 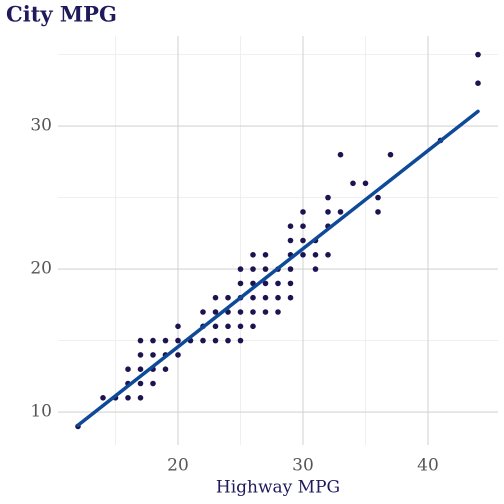 What do you see at coordinates (61, 14) in the screenshot?
I see `chart-title: City MPG` at bounding box center [61, 14].